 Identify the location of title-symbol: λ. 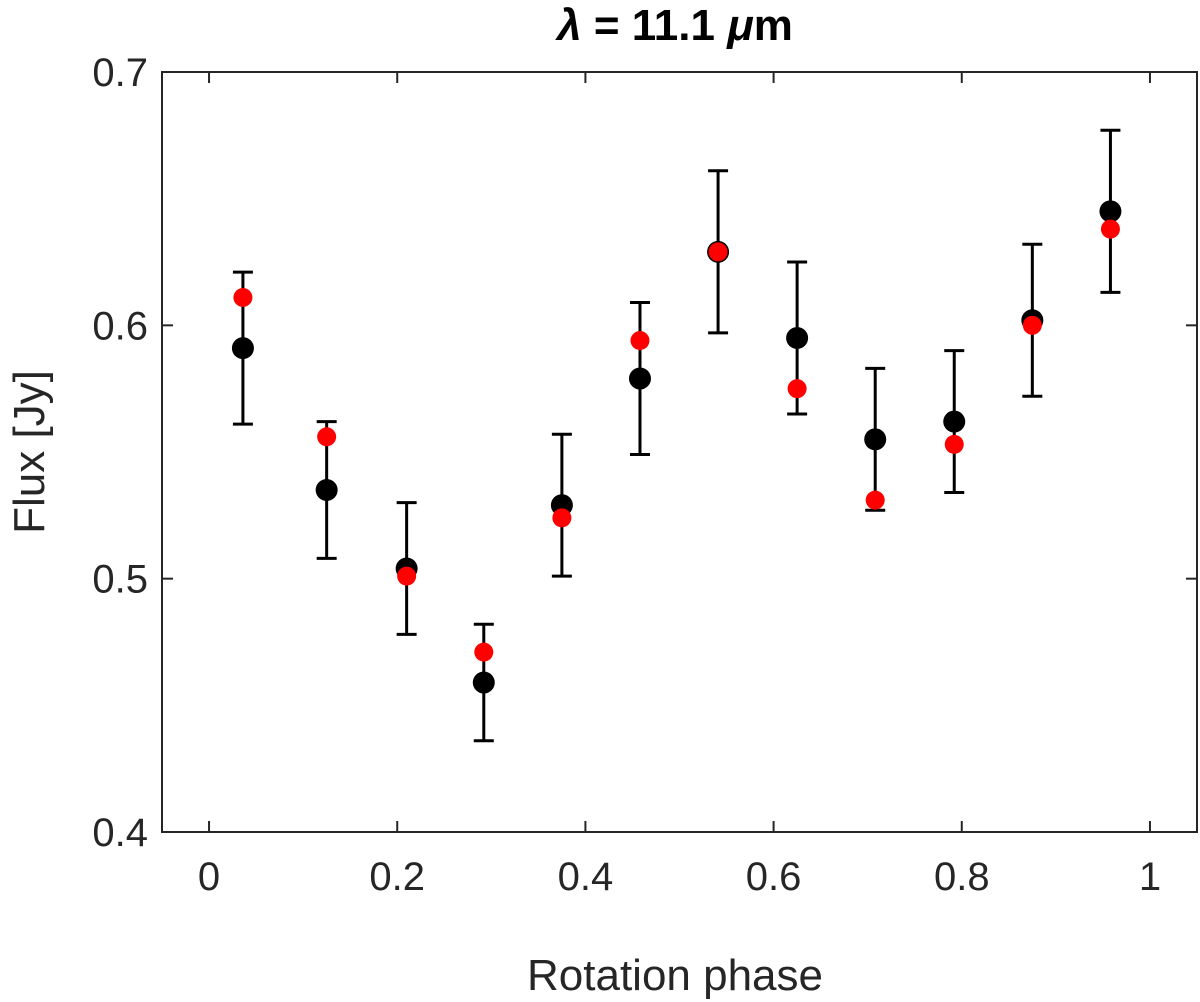
(568, 25).